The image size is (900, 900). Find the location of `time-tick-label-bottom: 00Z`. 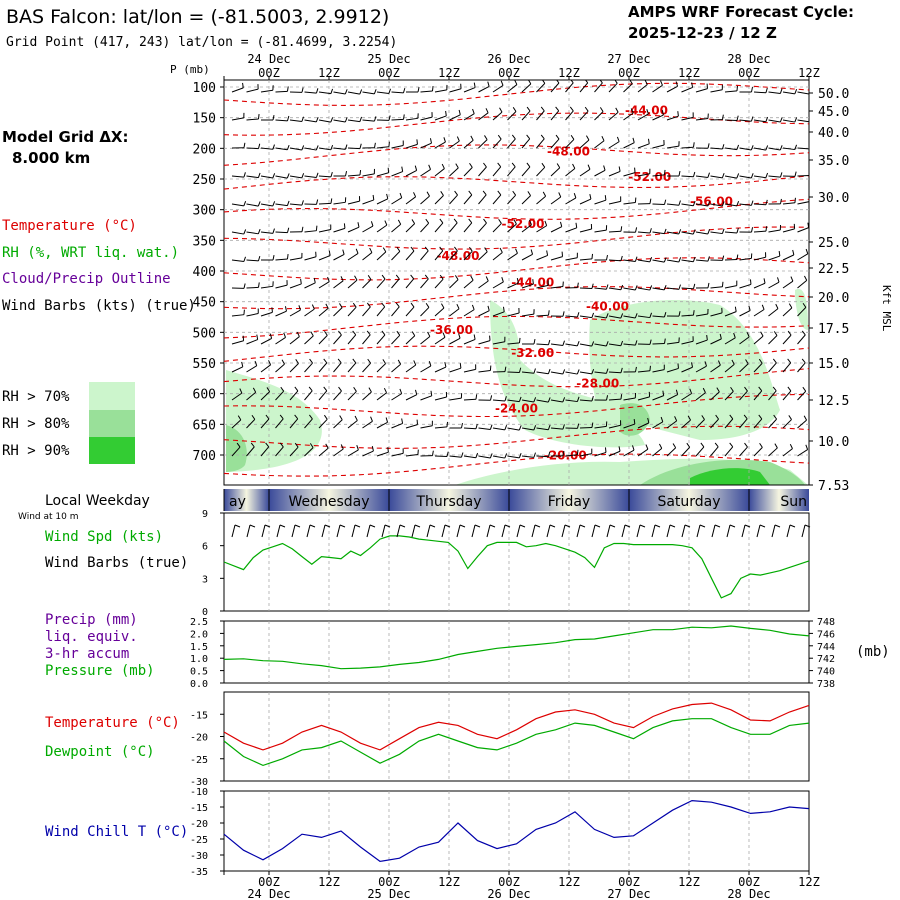

time-tick-label-bottom: 00Z is located at coordinates (629, 882).